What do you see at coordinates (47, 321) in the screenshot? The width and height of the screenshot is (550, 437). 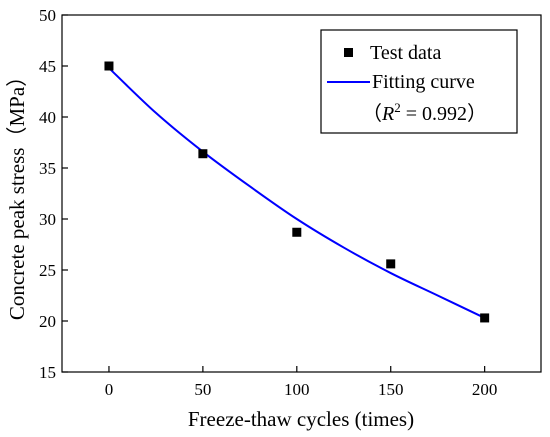 I see `y-tick-label: 20` at bounding box center [47, 321].